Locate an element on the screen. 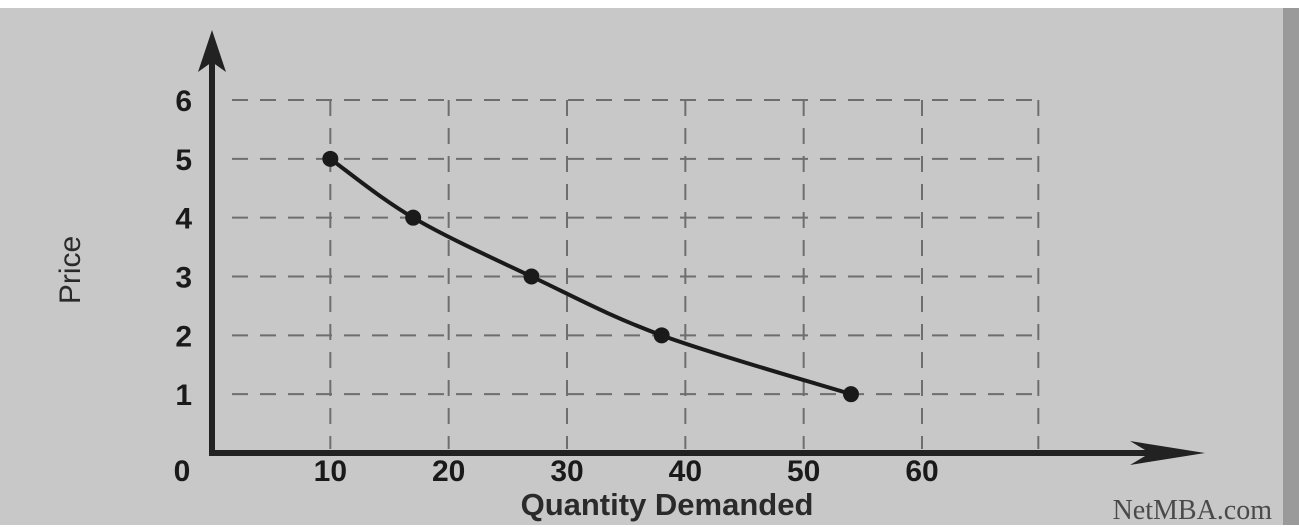  y-tick-label: 4 is located at coordinates (183, 219).